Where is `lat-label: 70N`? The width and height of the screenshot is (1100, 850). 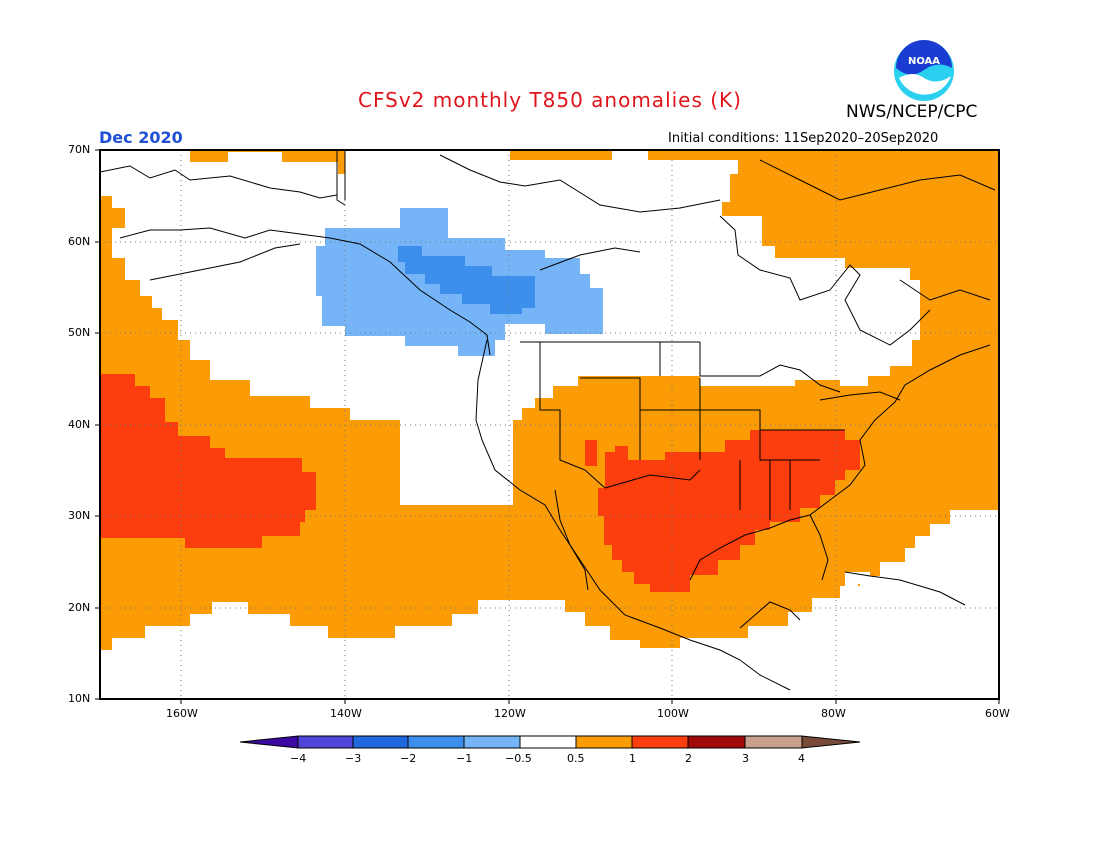 lat-label: 70N is located at coordinates (79, 149).